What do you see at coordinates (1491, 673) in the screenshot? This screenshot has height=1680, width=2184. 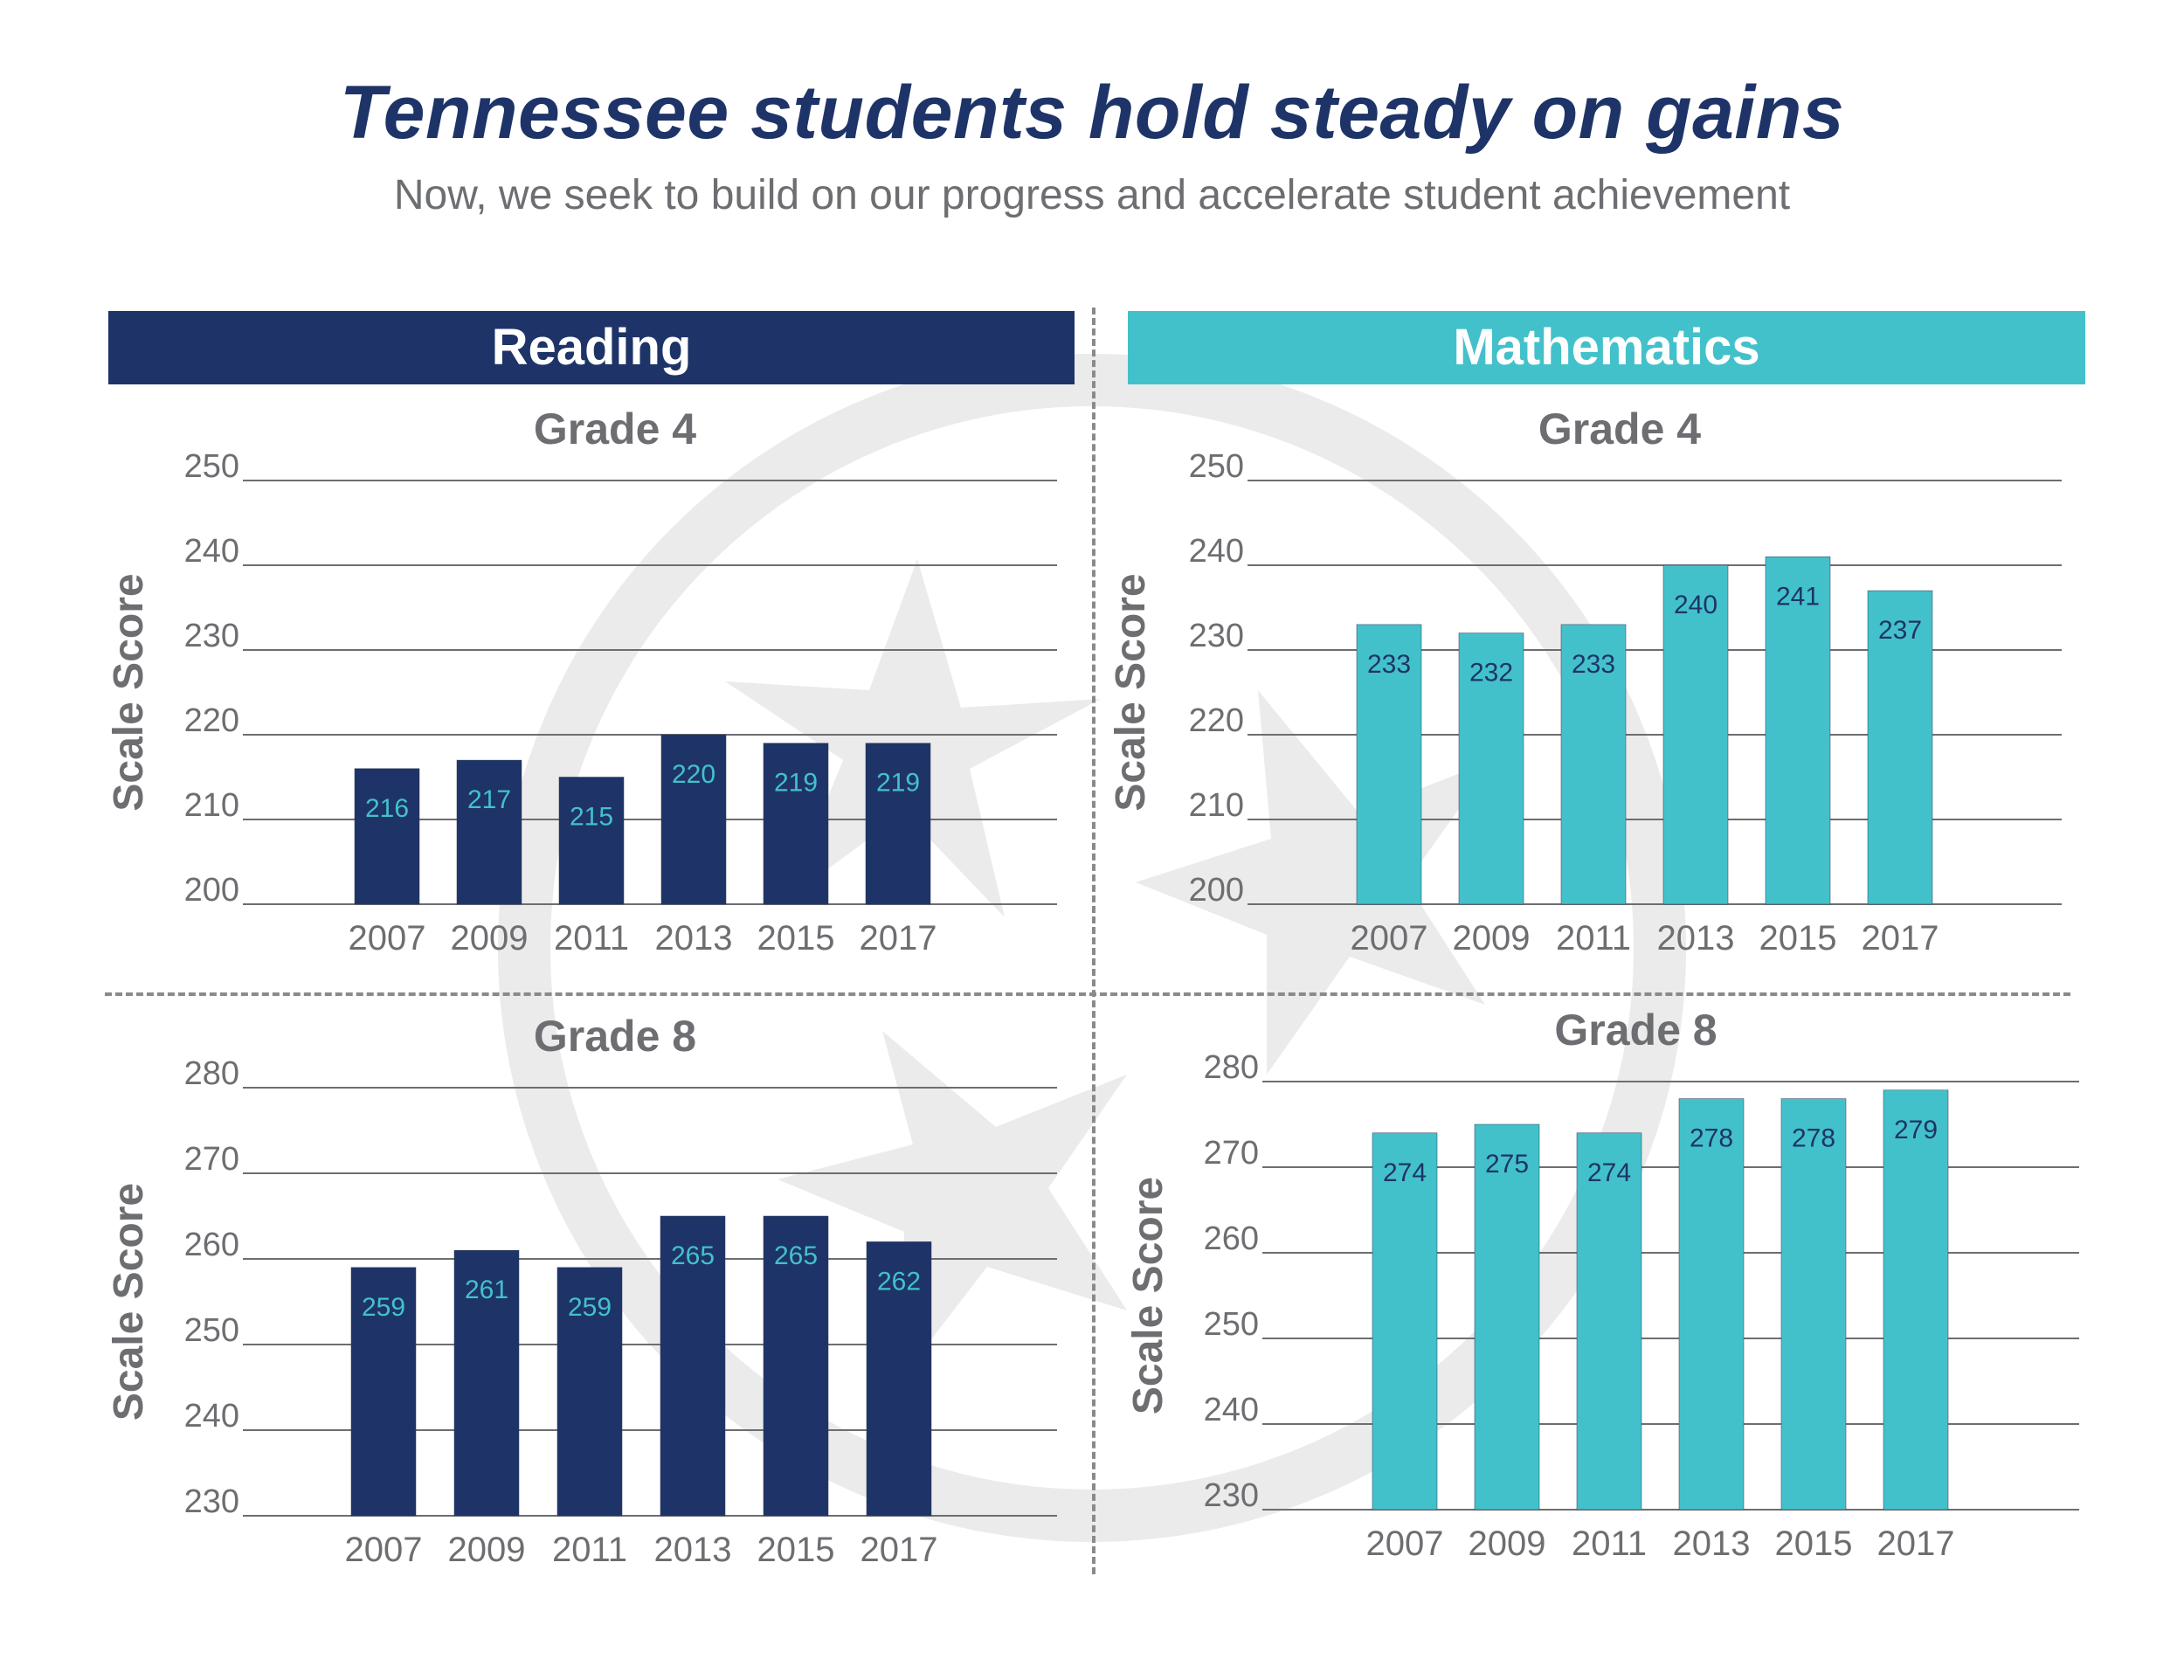 I see `data-label: 232` at bounding box center [1491, 673].